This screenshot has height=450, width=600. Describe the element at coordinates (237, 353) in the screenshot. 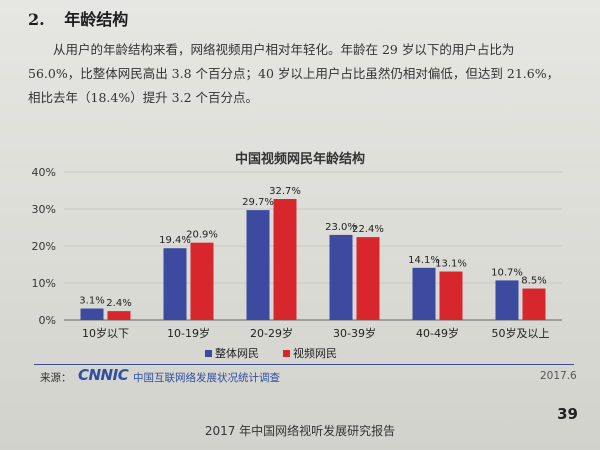

I see `legend-label-overall: 整体网民` at that location.